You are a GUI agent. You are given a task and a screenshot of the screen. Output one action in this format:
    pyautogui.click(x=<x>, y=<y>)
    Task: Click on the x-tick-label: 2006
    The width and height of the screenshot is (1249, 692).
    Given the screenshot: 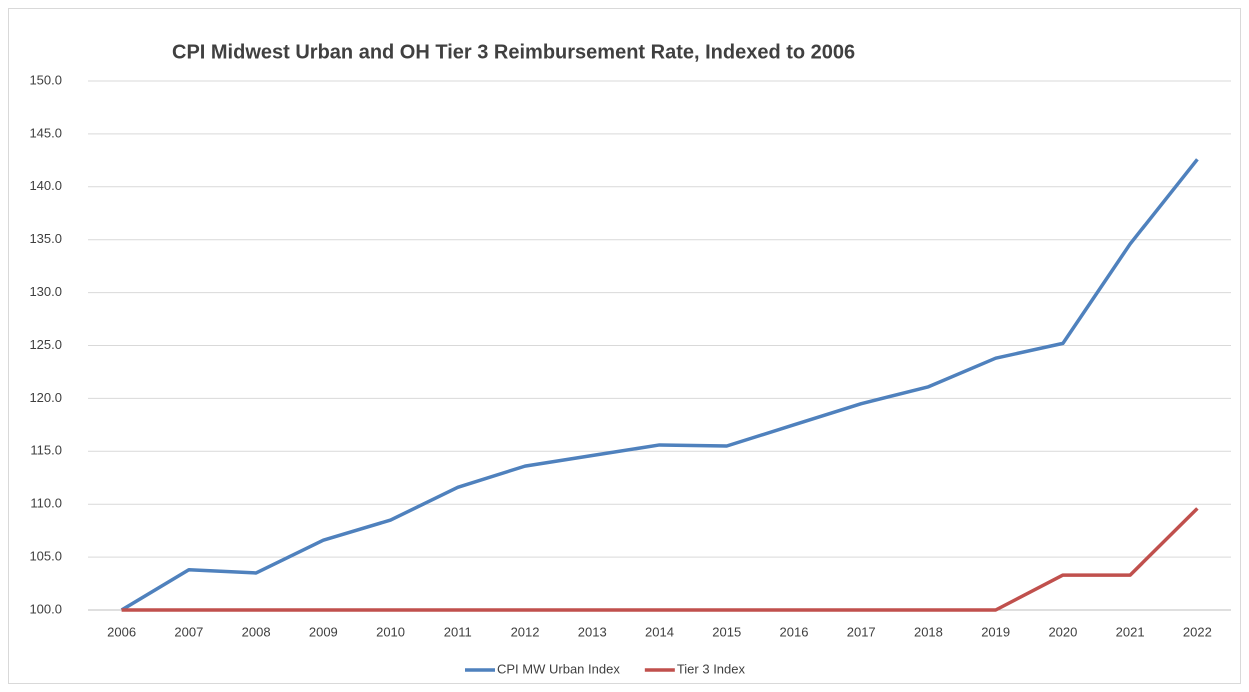 What is the action you would take?
    pyautogui.click(x=121, y=631)
    